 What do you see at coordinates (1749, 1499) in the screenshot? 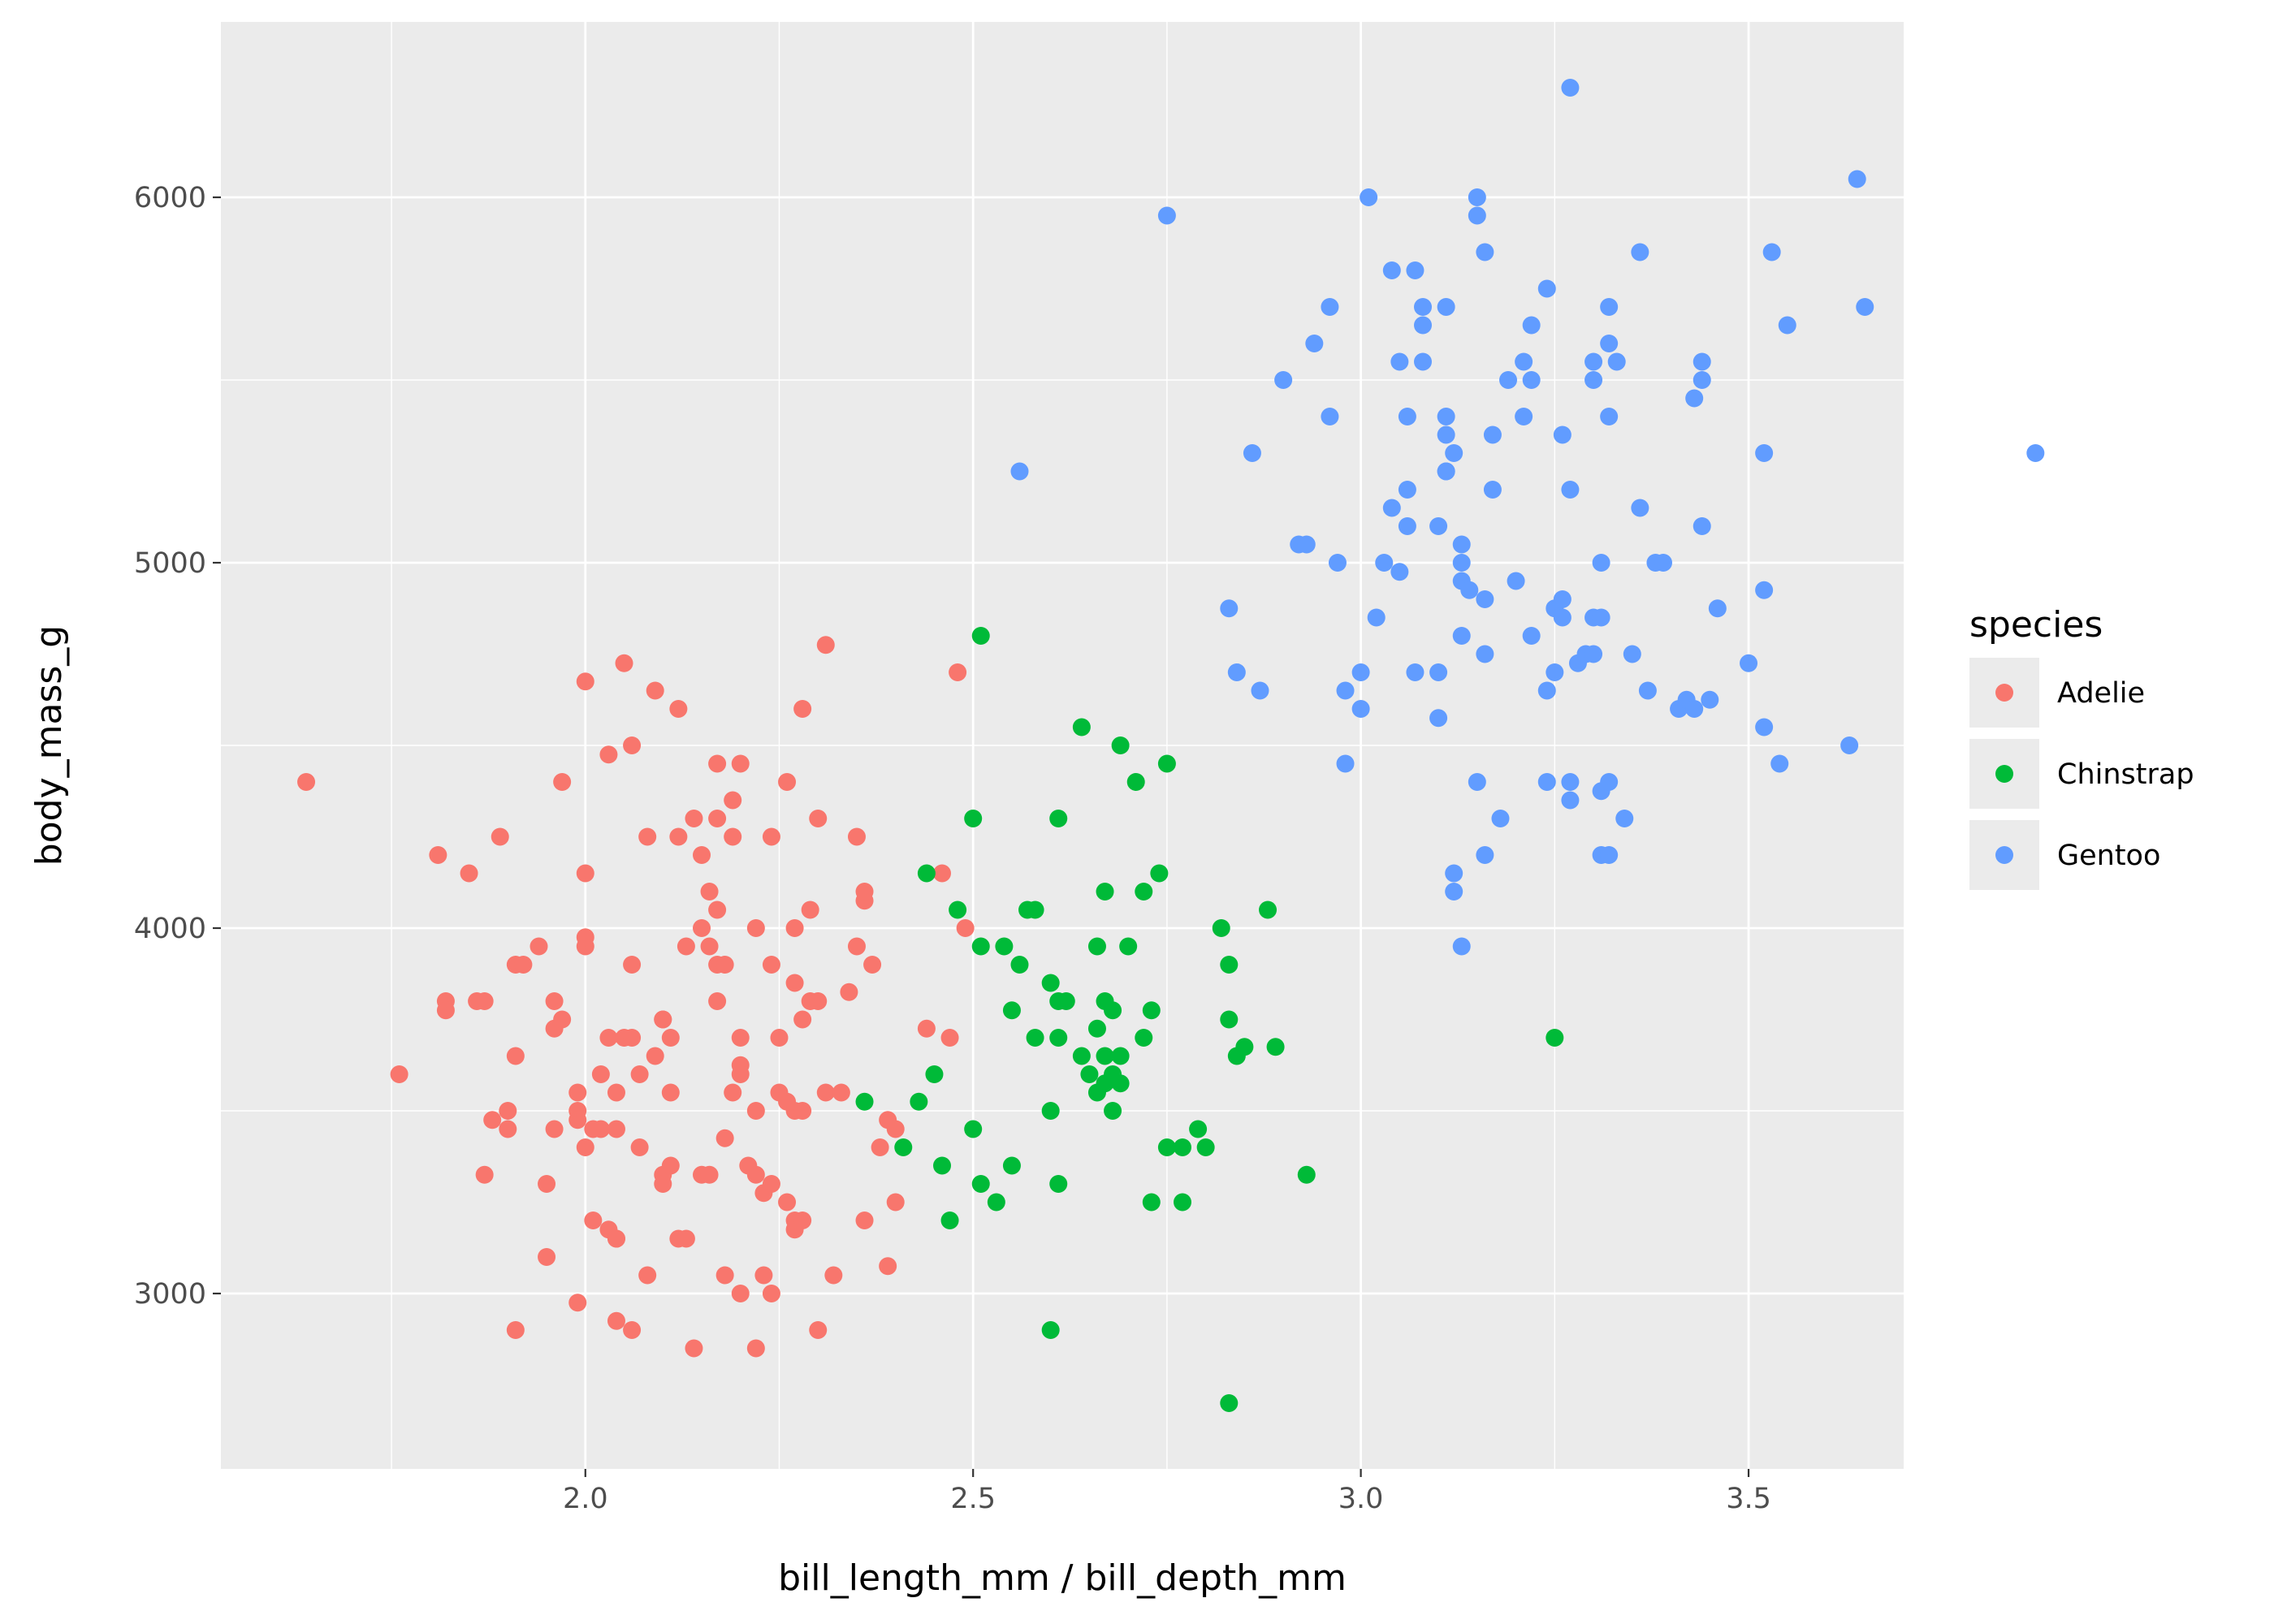
I see `x-tick-label: 3.5` at bounding box center [1749, 1499].